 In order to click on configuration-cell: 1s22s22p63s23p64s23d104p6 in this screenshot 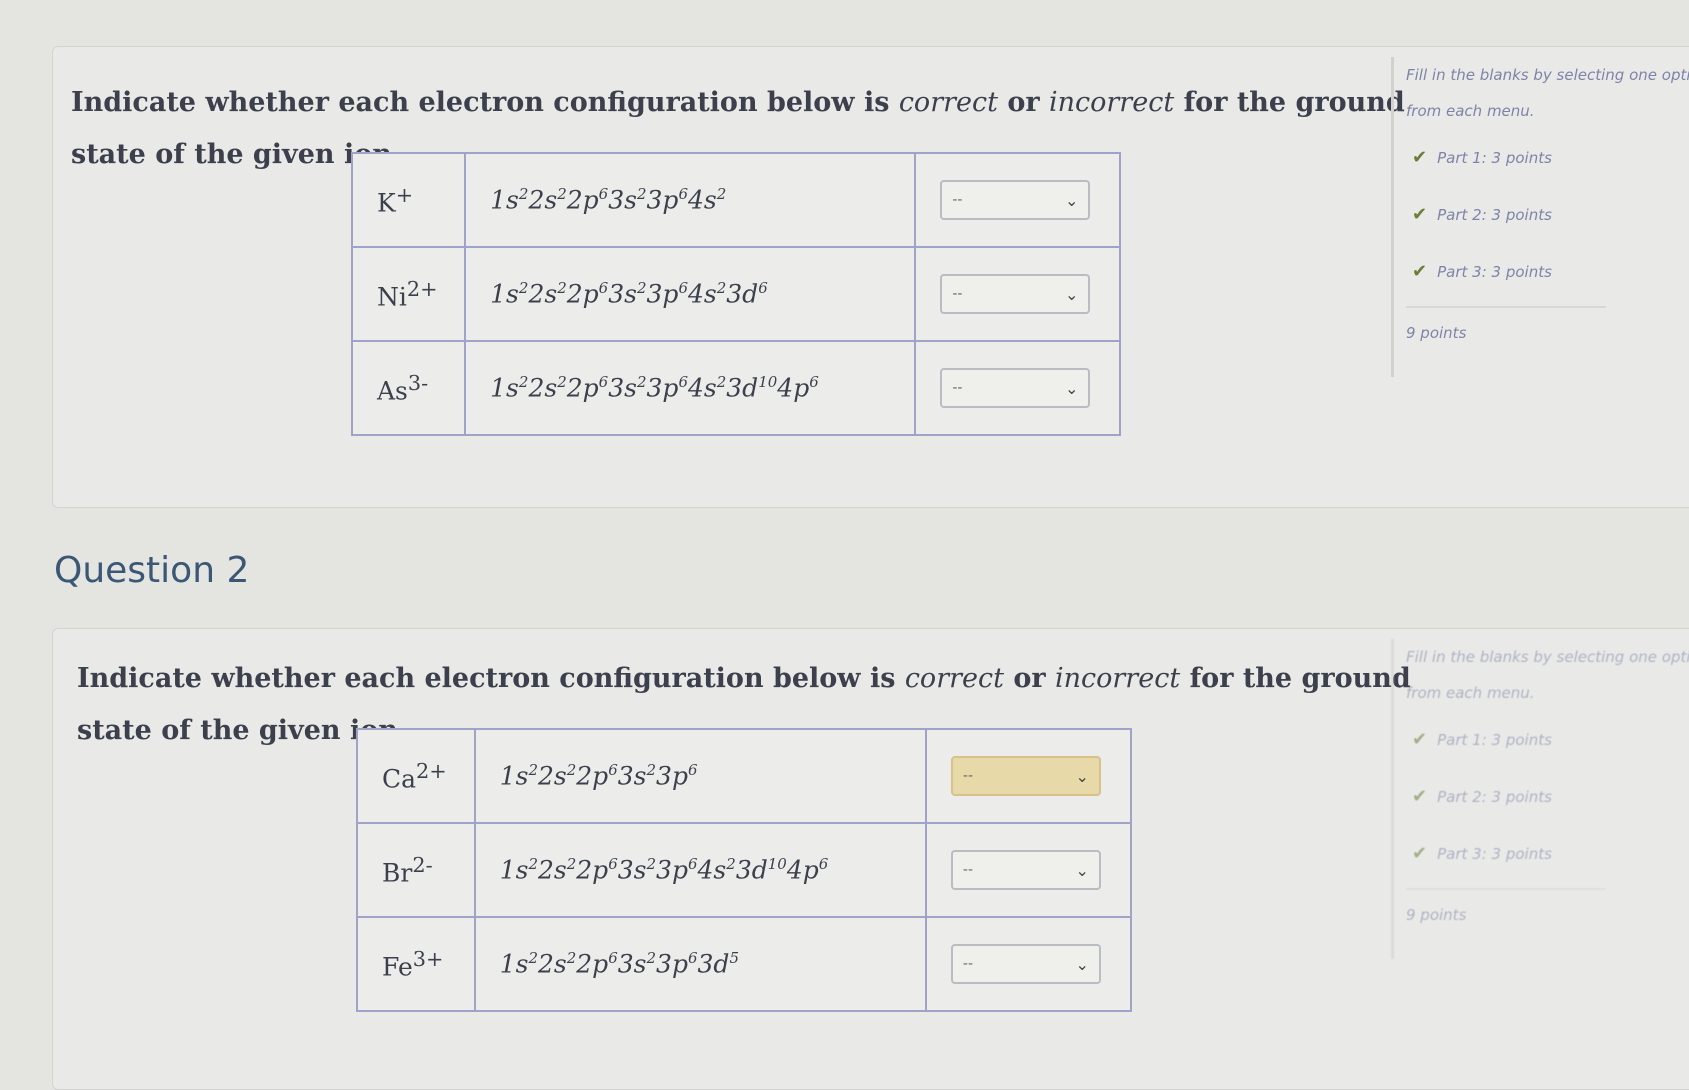, I will do `click(690, 388)`.